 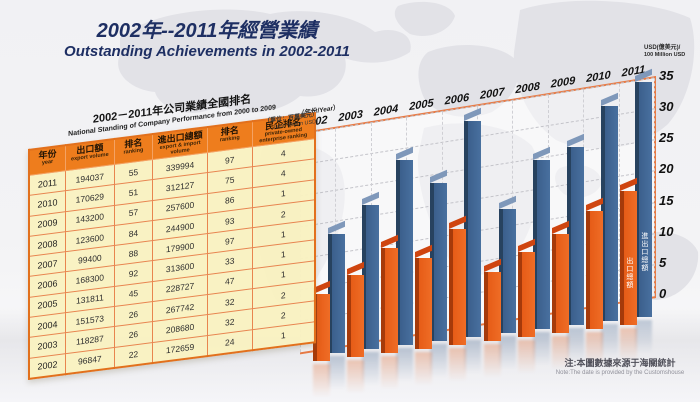 What do you see at coordinates (663, 262) in the screenshot?
I see `y-tick-label: 5` at bounding box center [663, 262].